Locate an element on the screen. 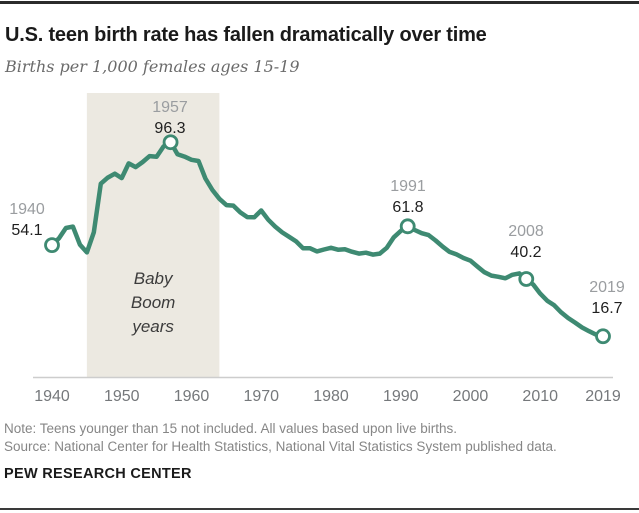  x-tick-1990: 1990 is located at coordinates (401, 396).